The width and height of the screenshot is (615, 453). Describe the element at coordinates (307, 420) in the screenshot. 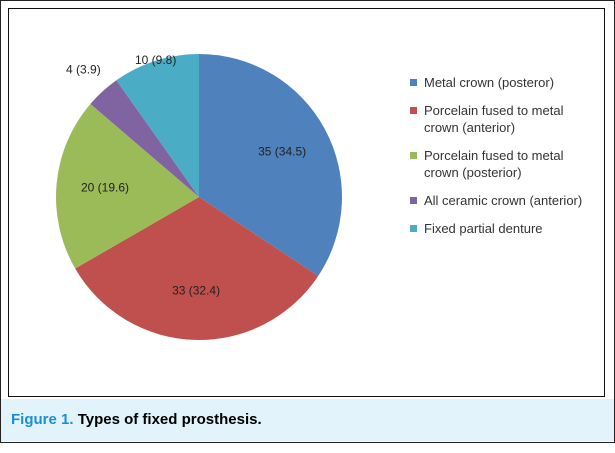

I see `caption: Figure 1. Types of fixed prosthesis.` at that location.